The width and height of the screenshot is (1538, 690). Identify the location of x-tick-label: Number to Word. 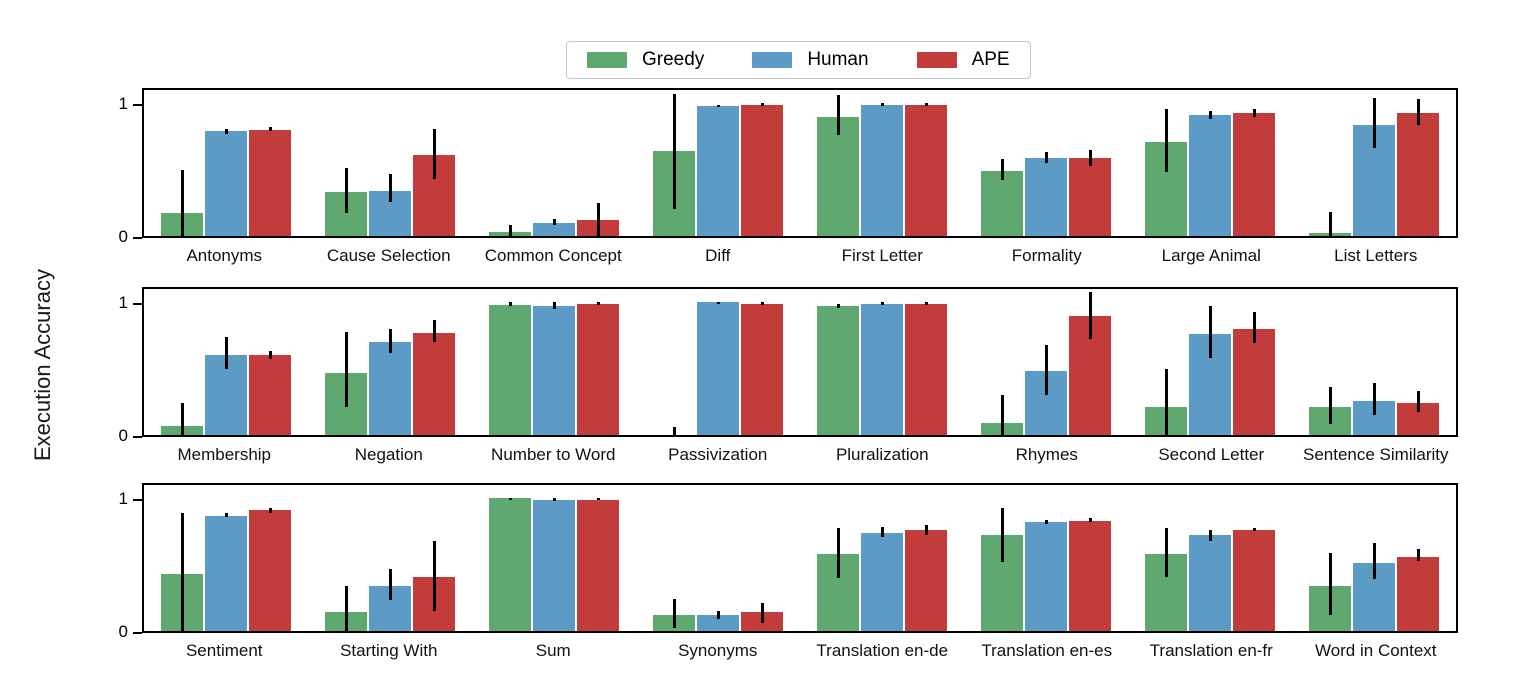
(553, 454).